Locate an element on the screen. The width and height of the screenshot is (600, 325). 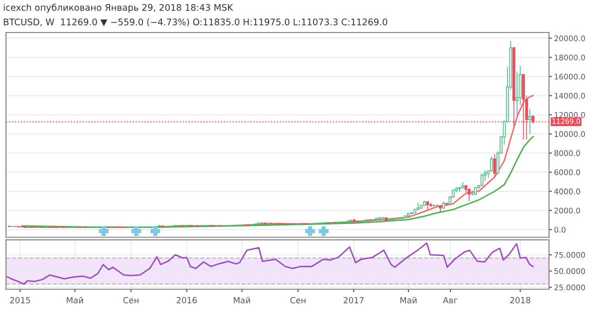
chart-title: icexch опубликовано Январь 29, 2018 18:43 MSK is located at coordinates (119, 8).